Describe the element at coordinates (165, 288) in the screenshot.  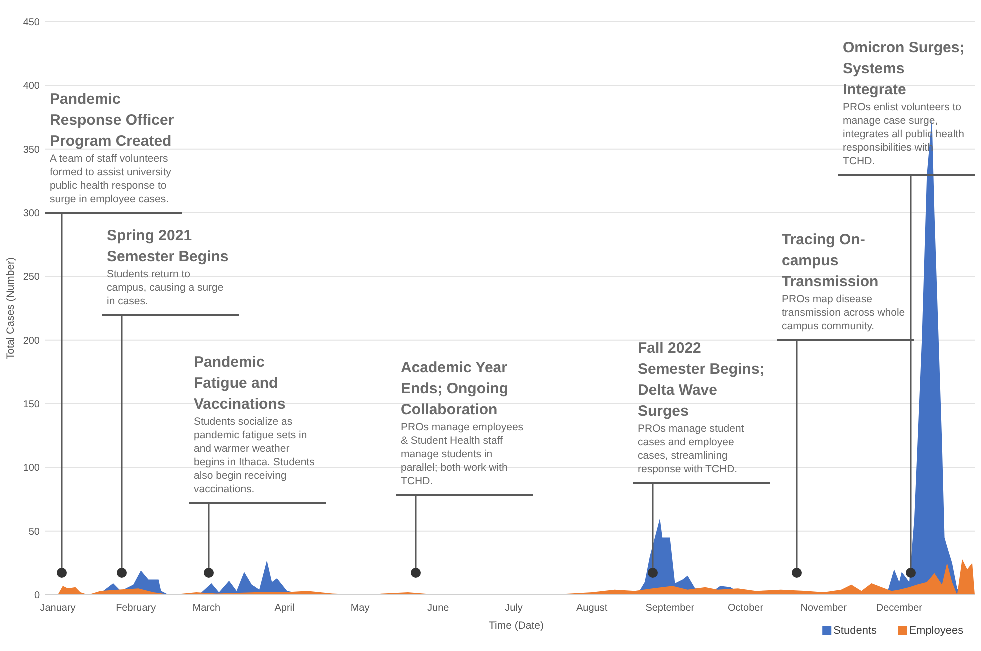
I see `annotation: Students return to campus, causing a surge in cases.` at that location.